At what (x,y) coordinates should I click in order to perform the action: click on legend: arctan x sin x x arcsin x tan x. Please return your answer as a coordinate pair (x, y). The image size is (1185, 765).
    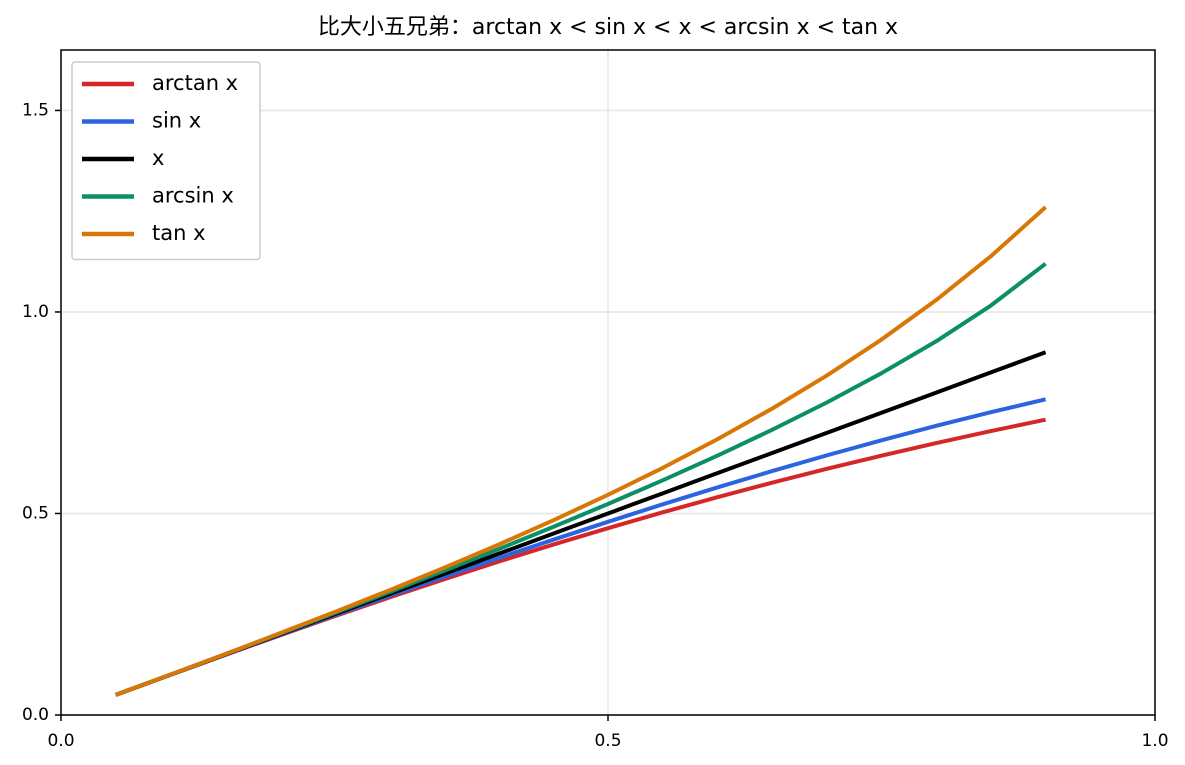
    Looking at the image, I should click on (166, 161).